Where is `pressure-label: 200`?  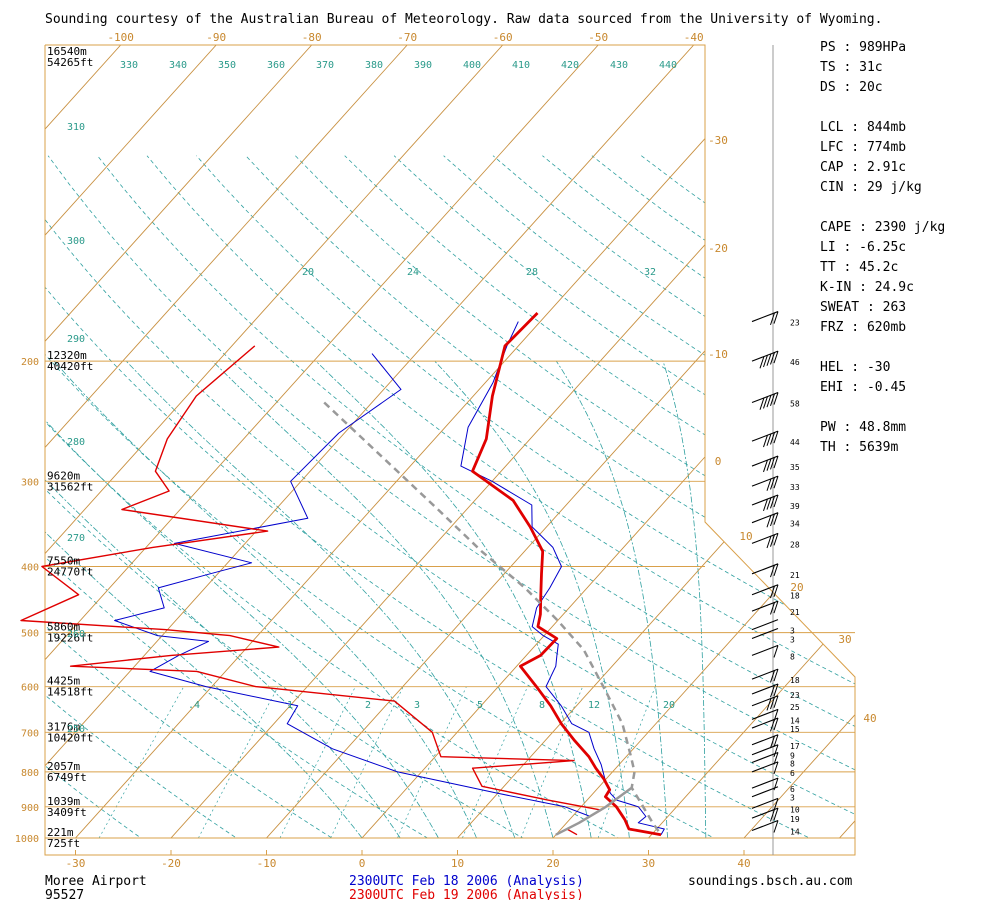
pressure-label: 200 is located at coordinates (30, 362).